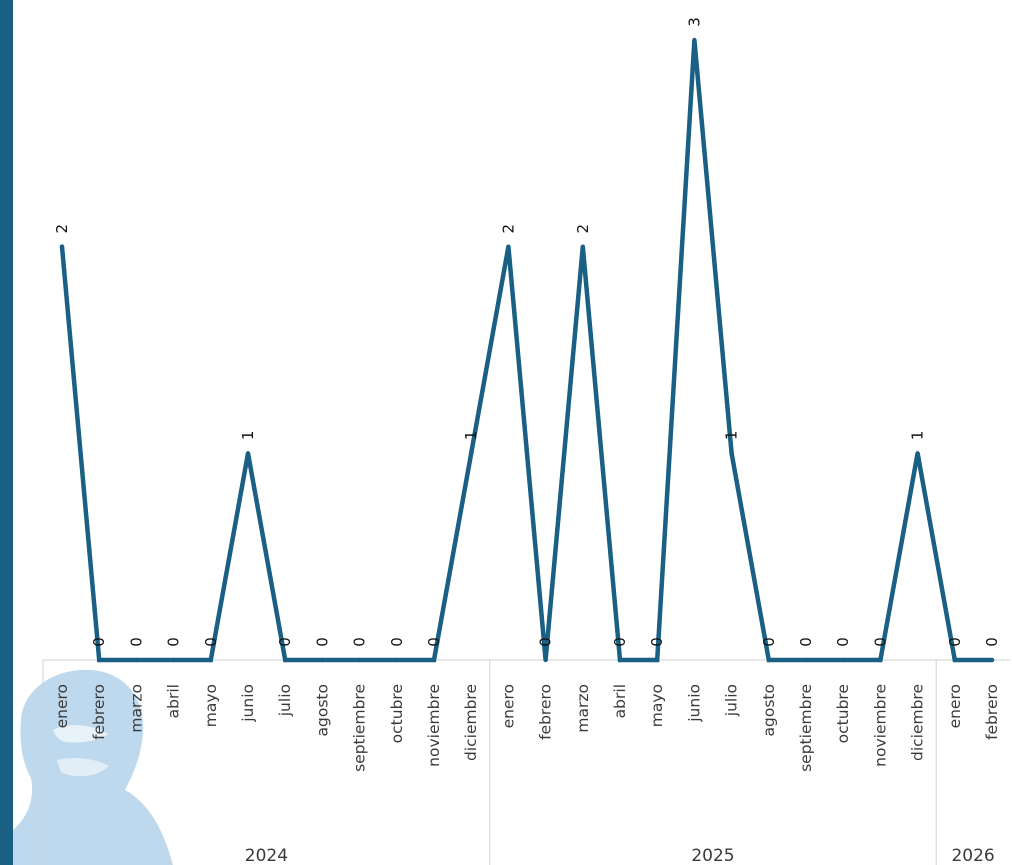 This screenshot has height=865, width=1012. Describe the element at coordinates (972, 855) in the screenshot. I see `year-label: 2026` at that location.